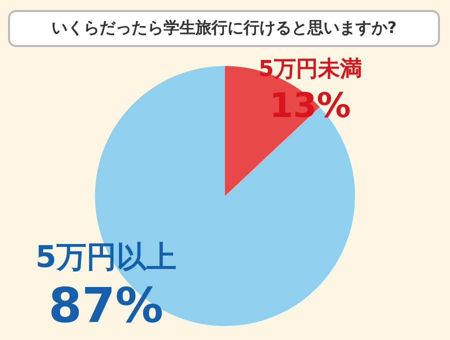  Describe the element at coordinates (224, 28) in the screenshot. I see `chart-title: いくらだったら学生旅行に行けると思いますか?` at that location.